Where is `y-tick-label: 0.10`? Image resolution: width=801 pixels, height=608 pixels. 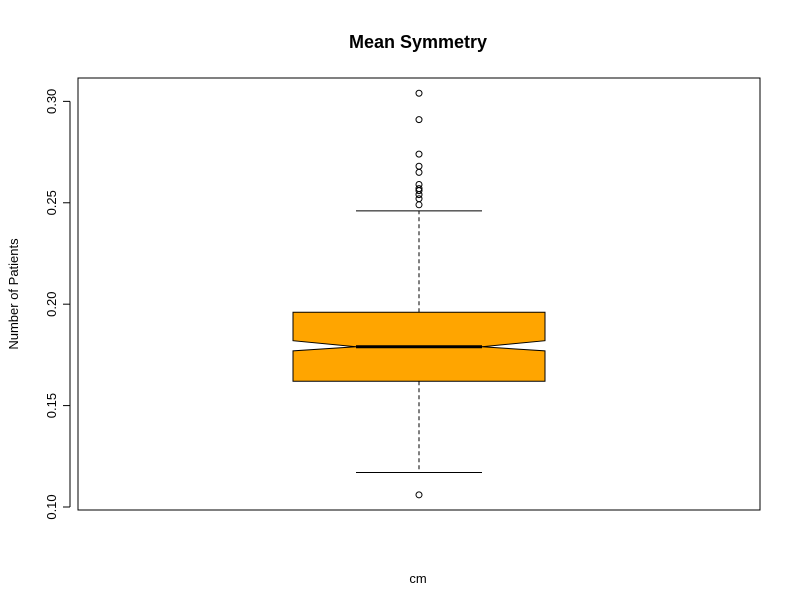
y-tick-label: 0.10 is located at coordinates (51, 506).